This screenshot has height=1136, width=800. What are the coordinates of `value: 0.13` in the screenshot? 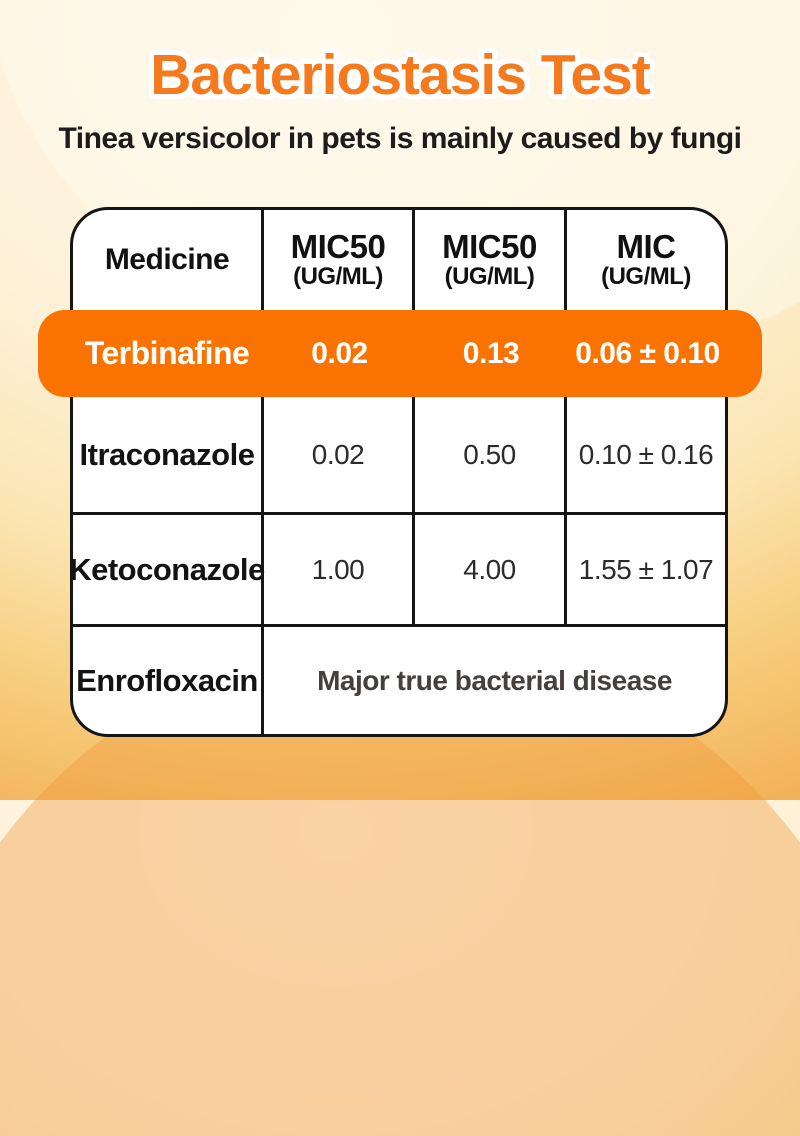 It's located at (491, 353).